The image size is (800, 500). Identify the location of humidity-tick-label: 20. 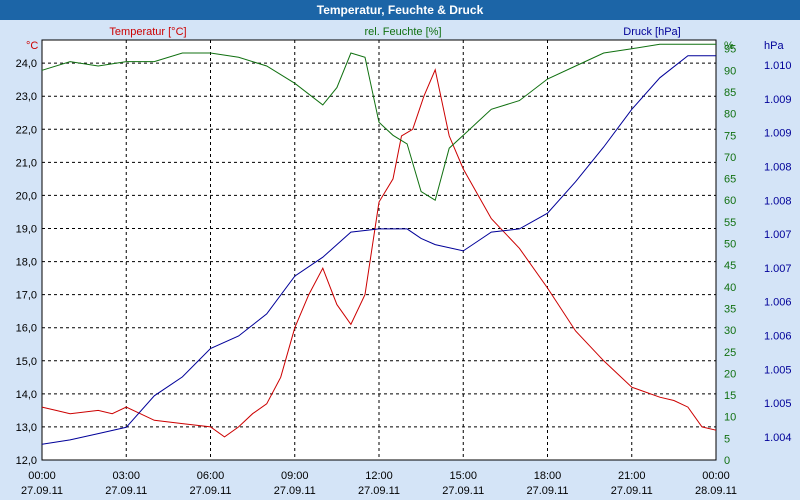
(730, 374).